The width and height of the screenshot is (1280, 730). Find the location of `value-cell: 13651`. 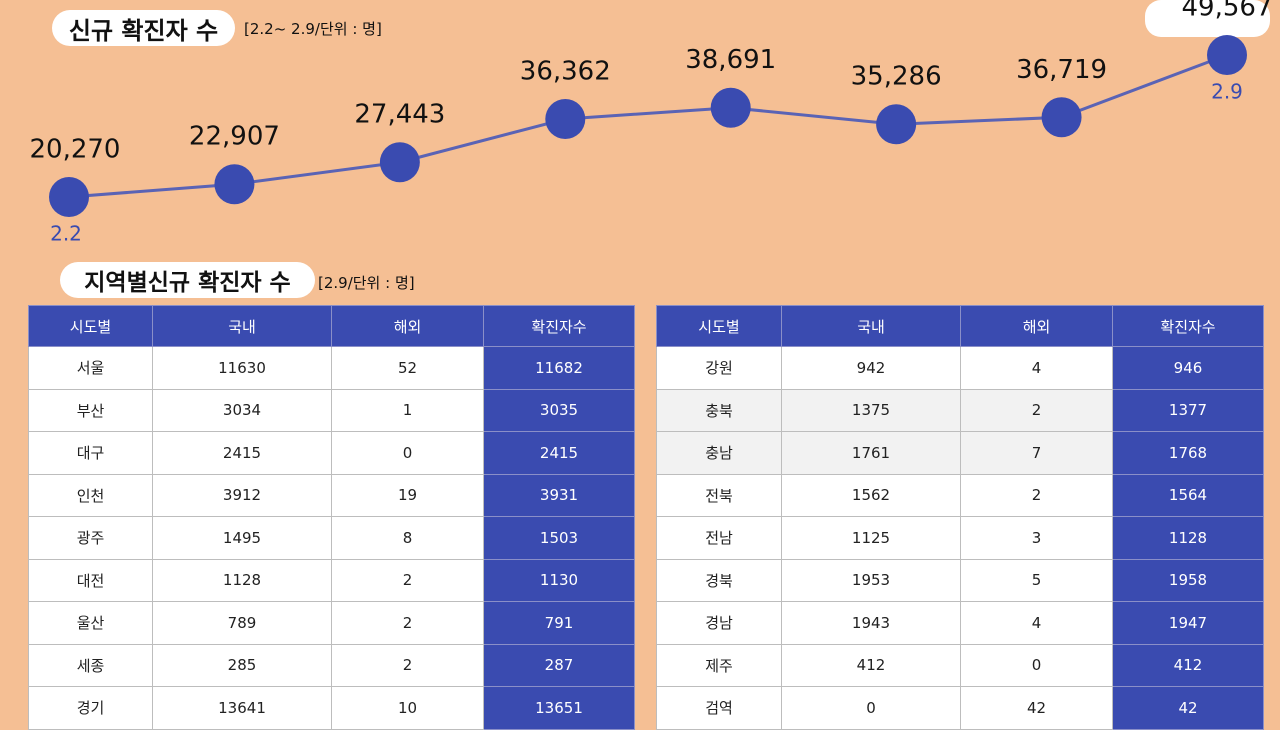

value-cell: 13651 is located at coordinates (559, 708).